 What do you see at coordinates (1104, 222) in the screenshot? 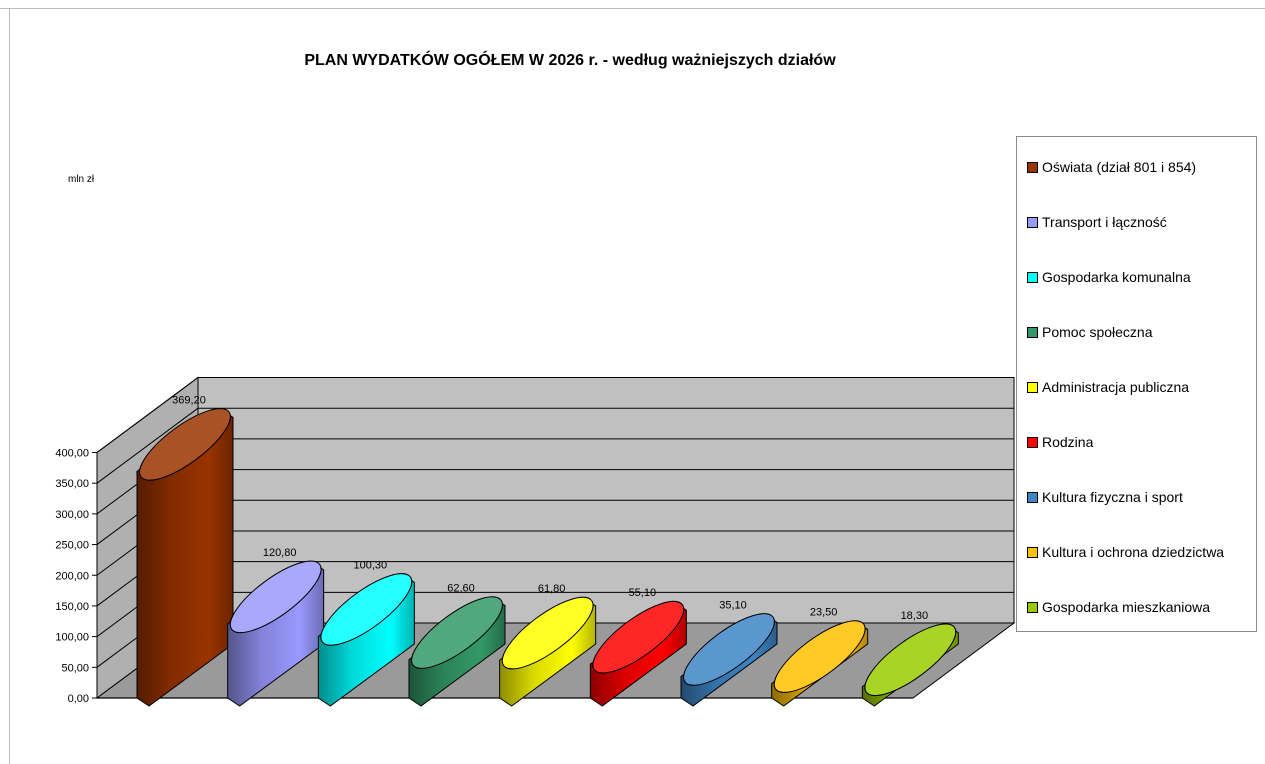
I see `legend-label: Transport i łączność` at bounding box center [1104, 222].